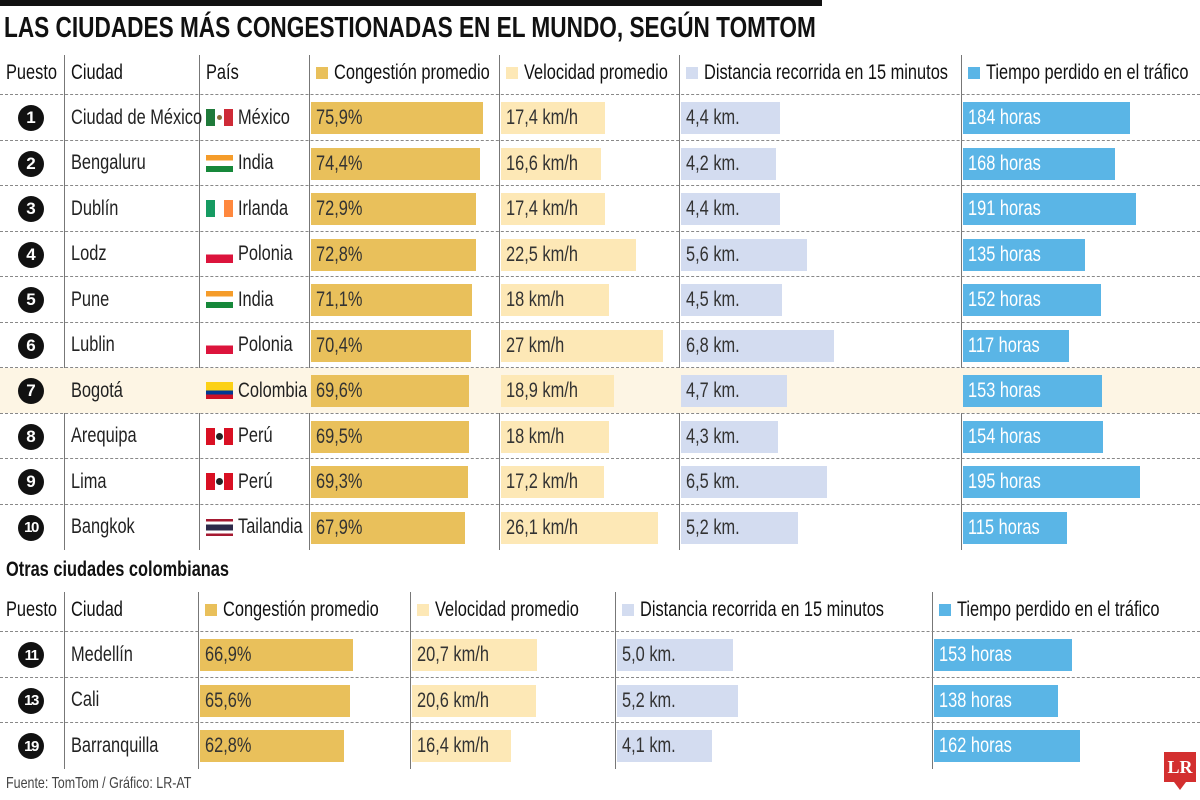  What do you see at coordinates (245, 299) in the screenshot?
I see `country-cell: India` at bounding box center [245, 299].